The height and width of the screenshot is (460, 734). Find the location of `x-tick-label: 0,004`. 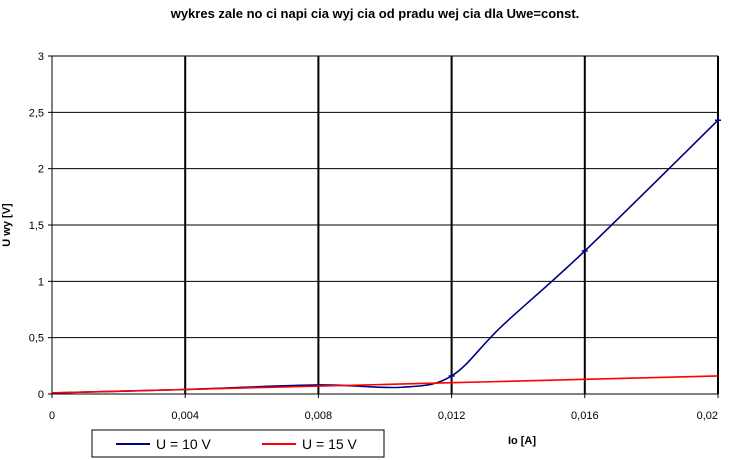

x-tick-label: 0,004 is located at coordinates (185, 416).